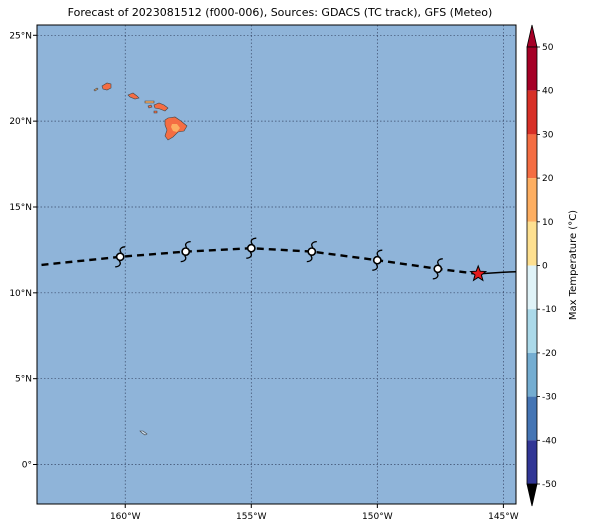  Describe the element at coordinates (27, 466) in the screenshot. I see `y-tick-label: 0°` at that location.